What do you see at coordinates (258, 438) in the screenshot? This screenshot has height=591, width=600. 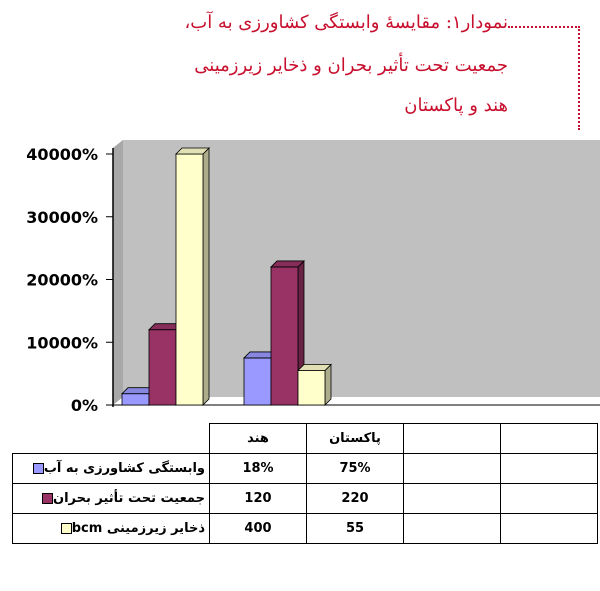 I see `table-header-cell: هند` at bounding box center [258, 438].